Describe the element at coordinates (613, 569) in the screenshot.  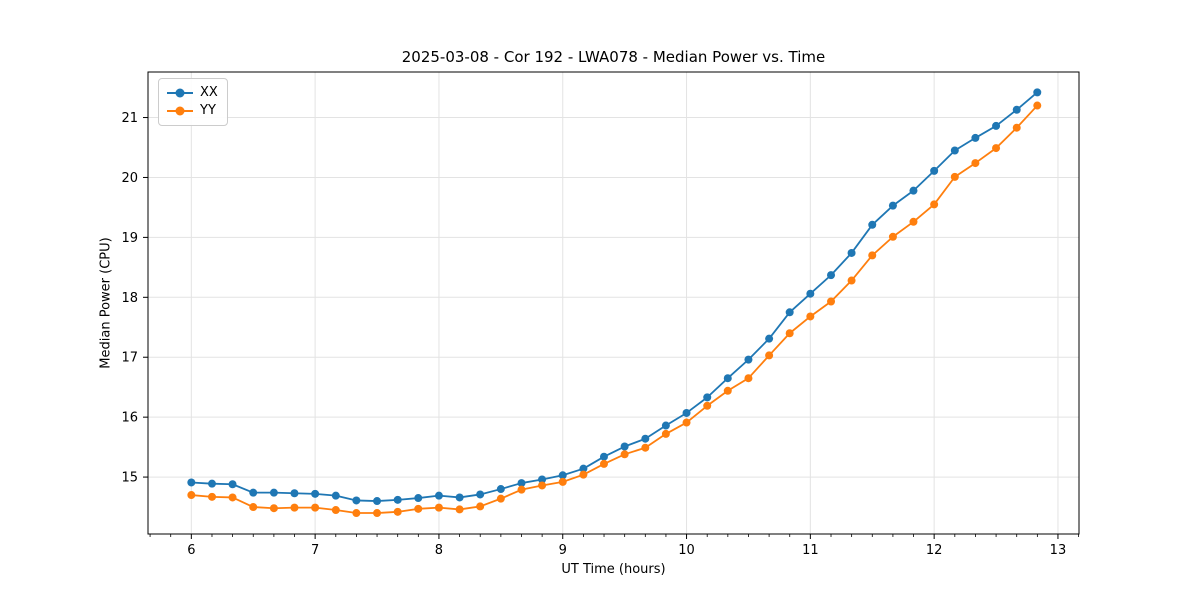
I see `x-axis-label: UT Time (hours)` at that location.